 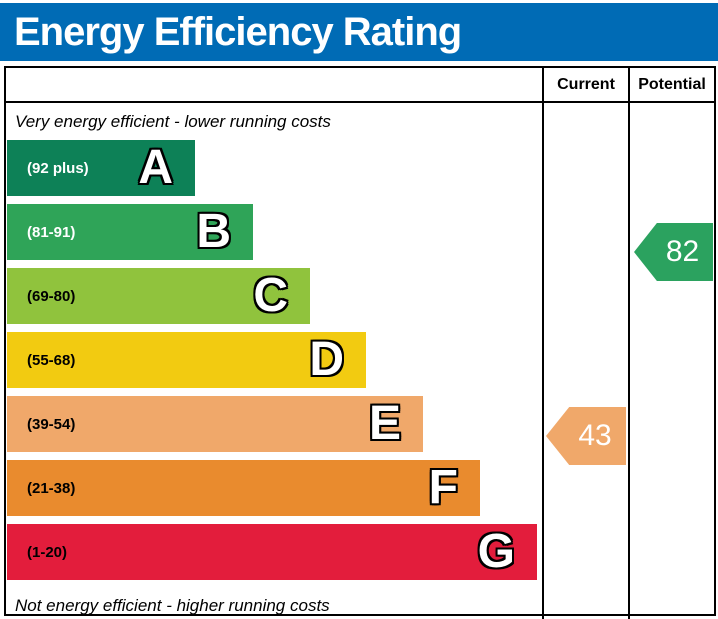 I want to click on band-range-label: (69-80), so click(x=51, y=296).